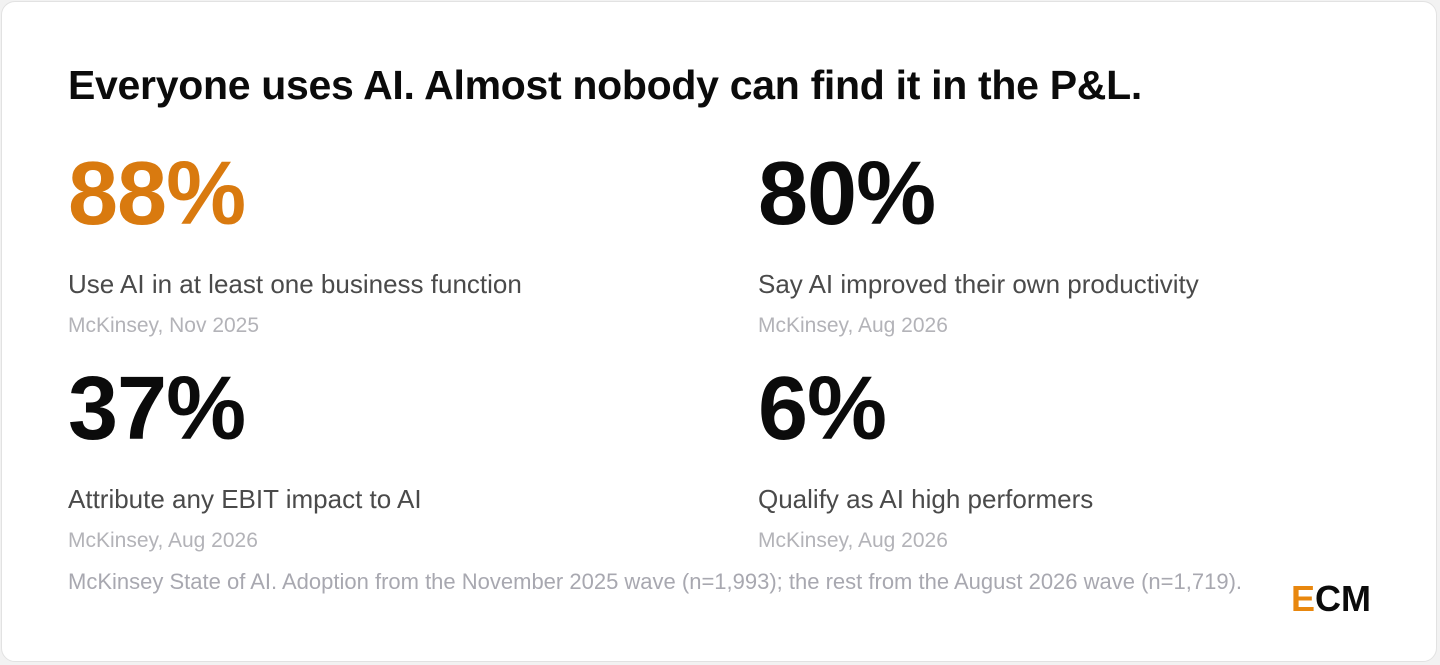  Describe the element at coordinates (245, 499) in the screenshot. I see `stat-label: Attribute any EBIT impact to AI` at that location.